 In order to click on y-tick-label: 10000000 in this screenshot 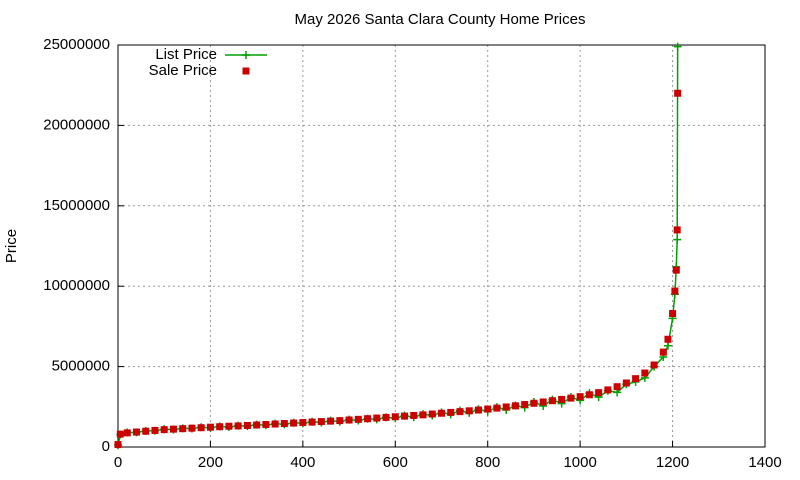, I will do `click(76, 285)`.